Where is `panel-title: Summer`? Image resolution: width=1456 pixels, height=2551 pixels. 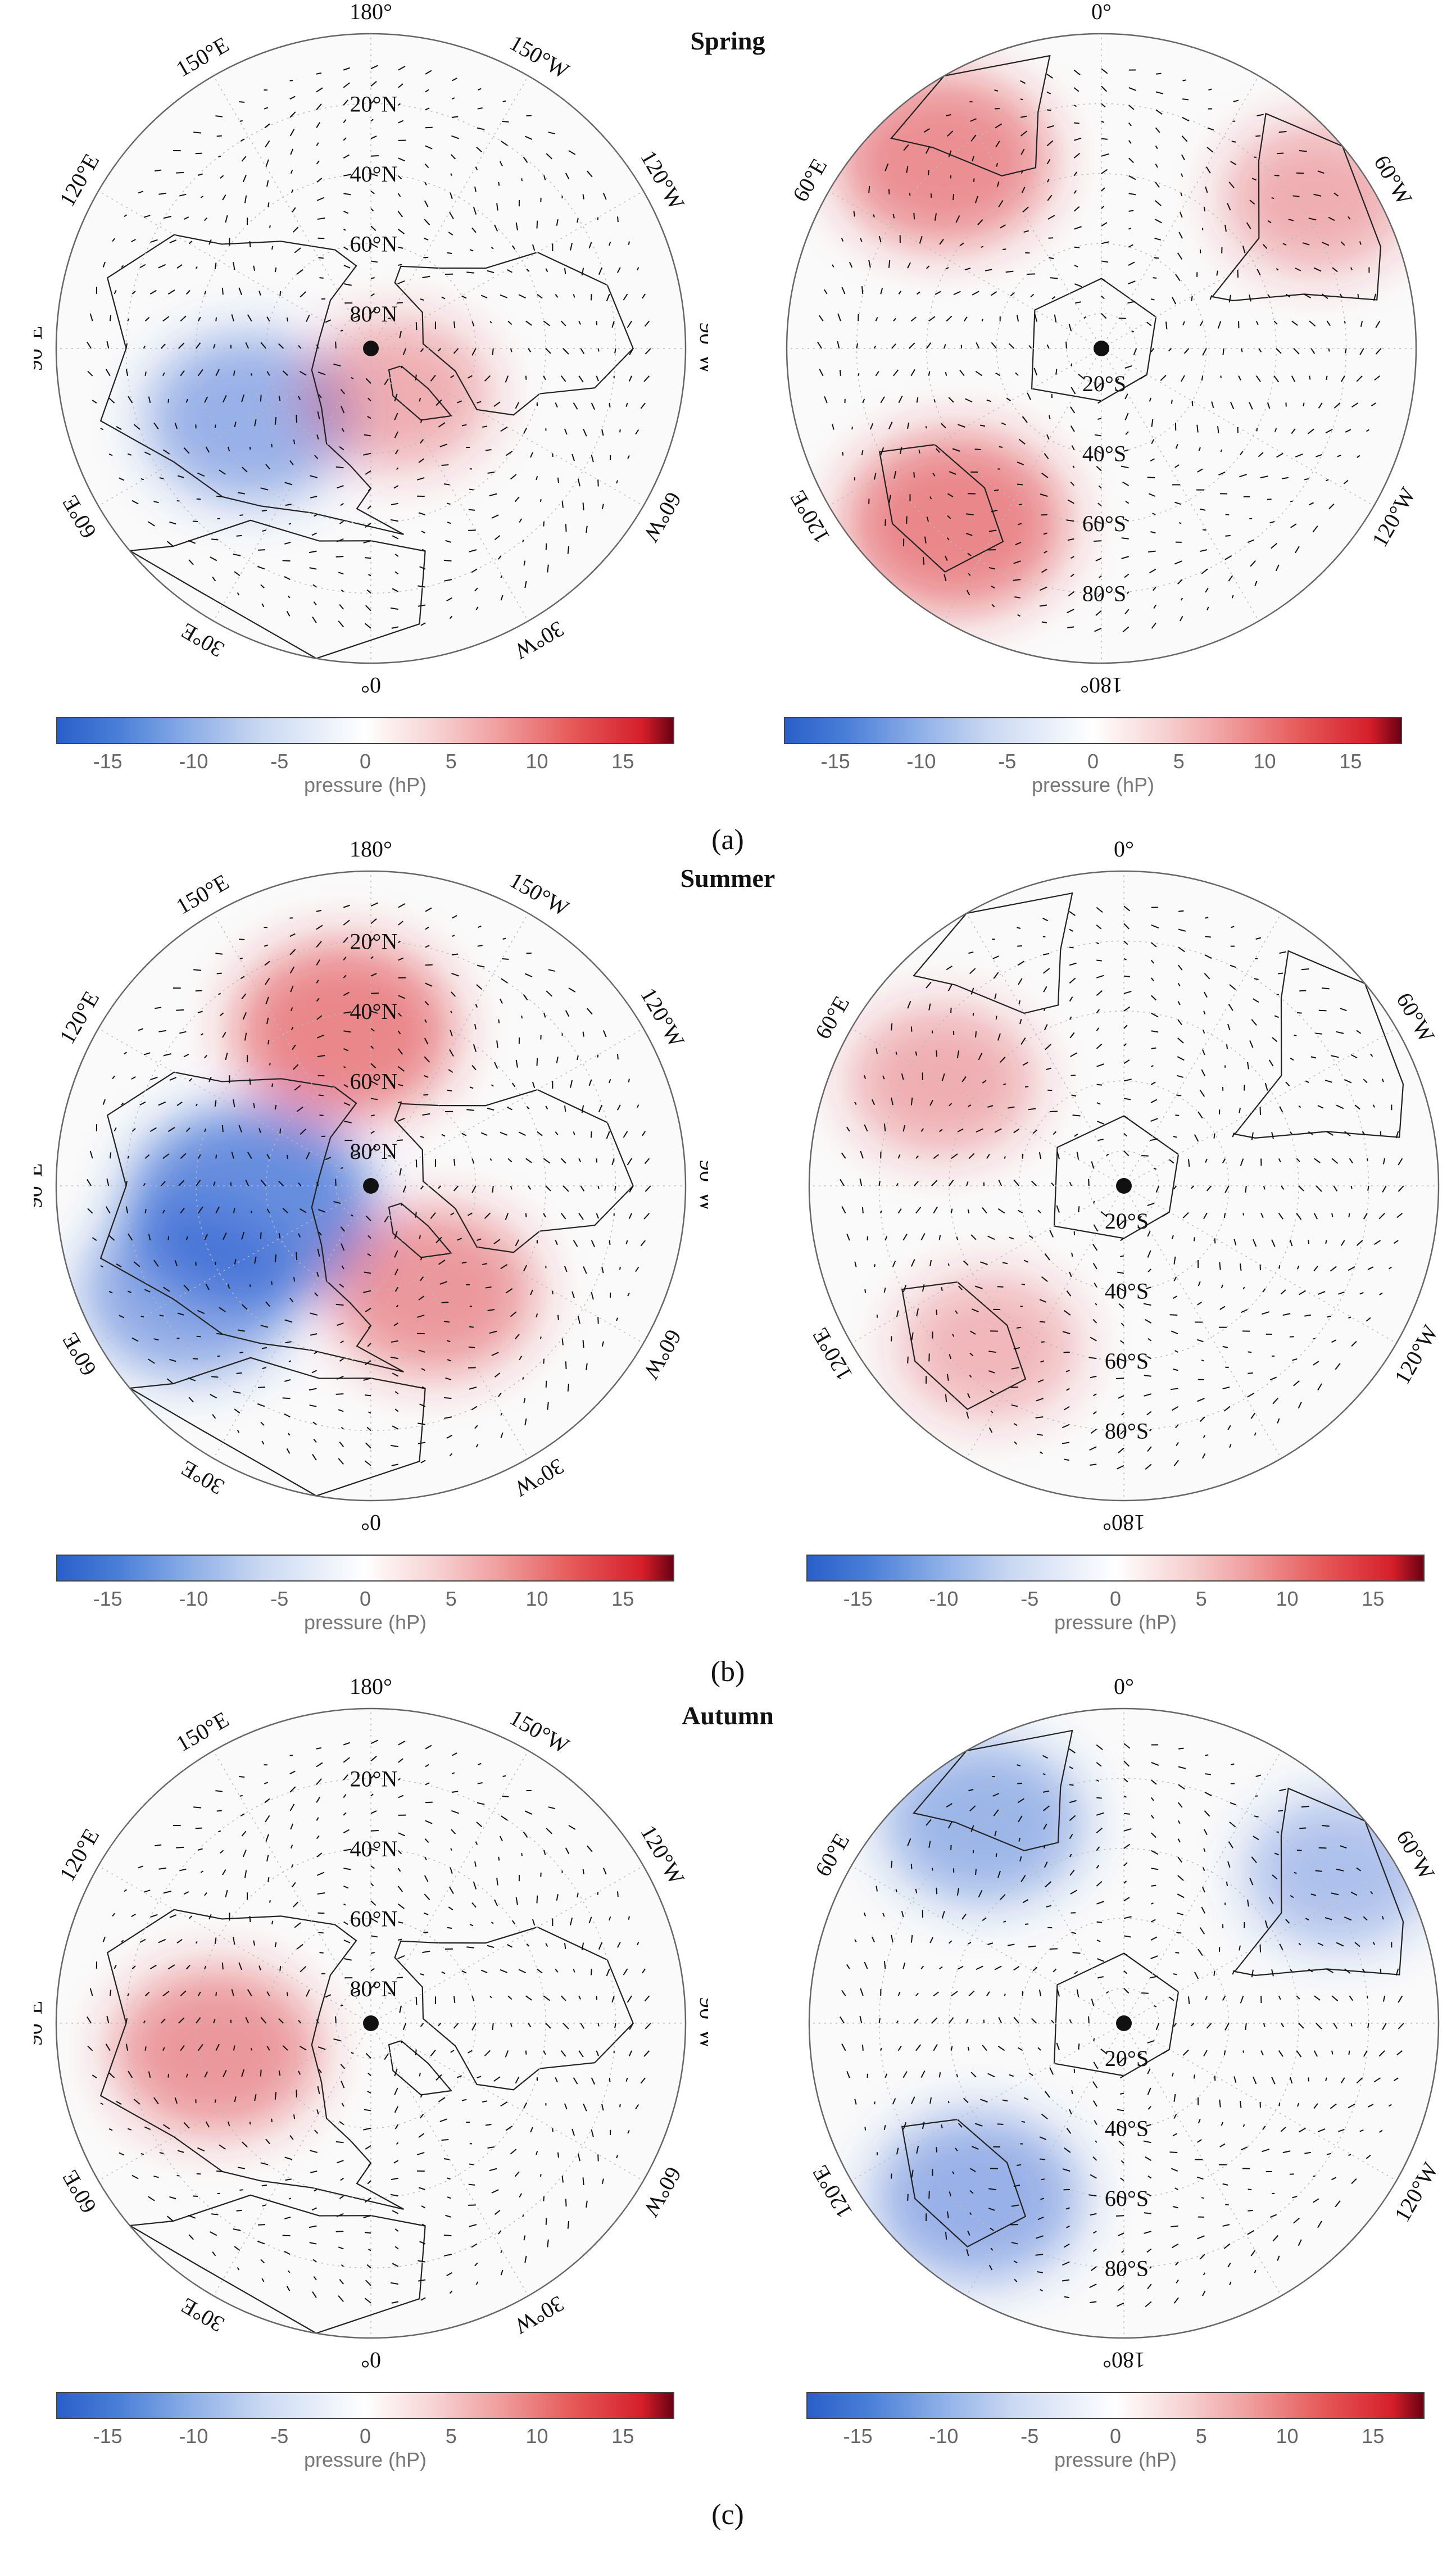 panel-title: Summer is located at coordinates (727, 878).